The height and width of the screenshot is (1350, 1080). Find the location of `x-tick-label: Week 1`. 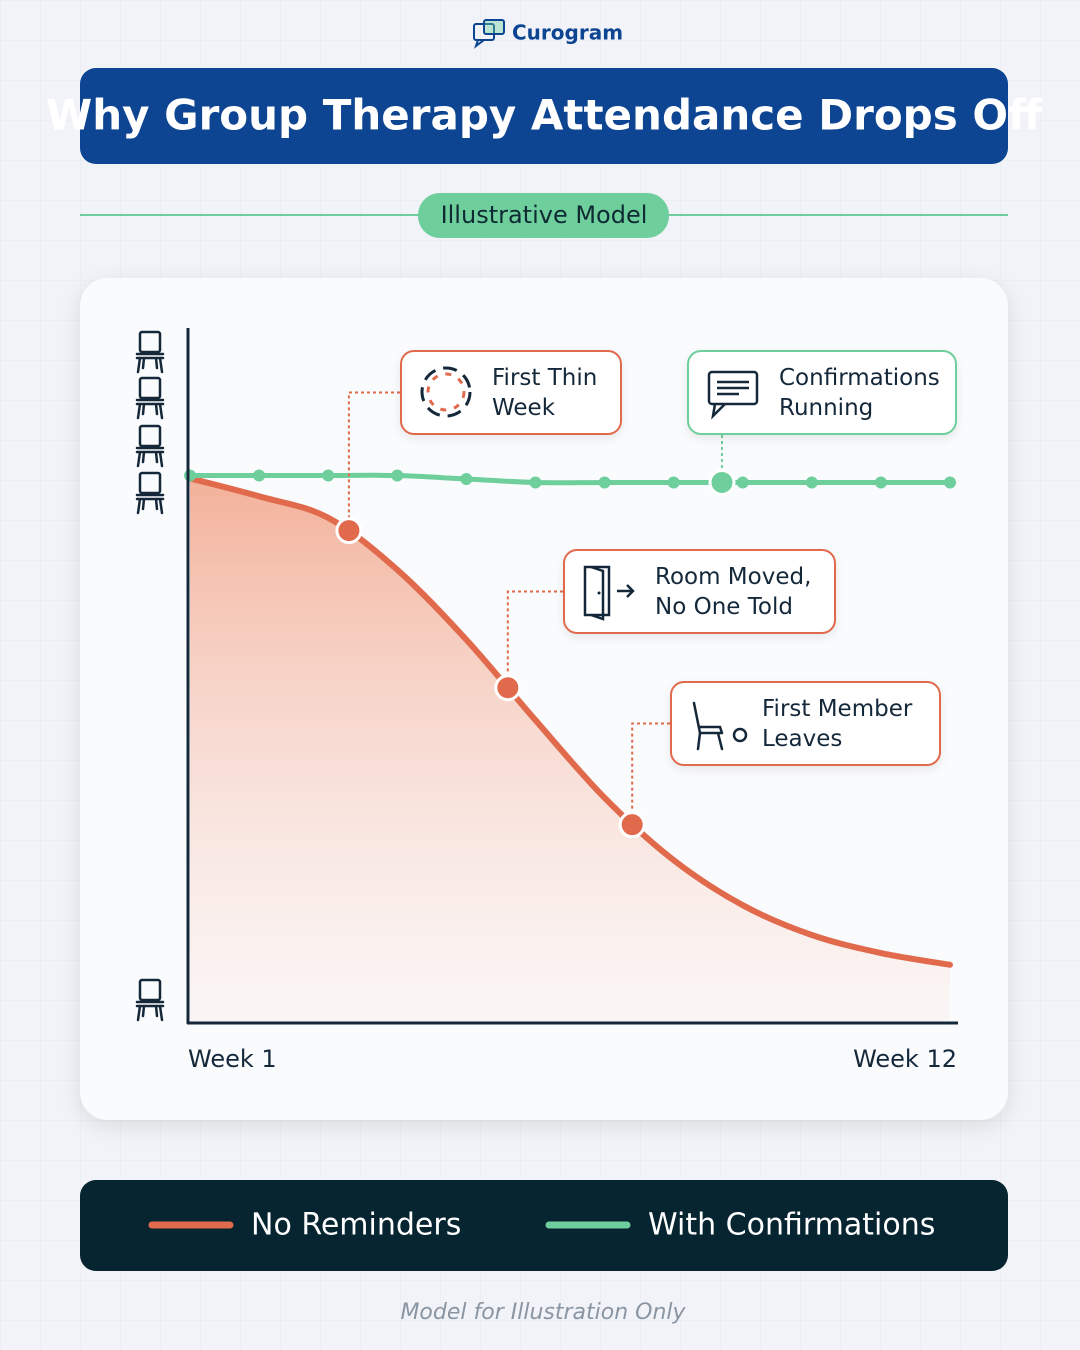

x-tick-label: Week 1 is located at coordinates (232, 1059).